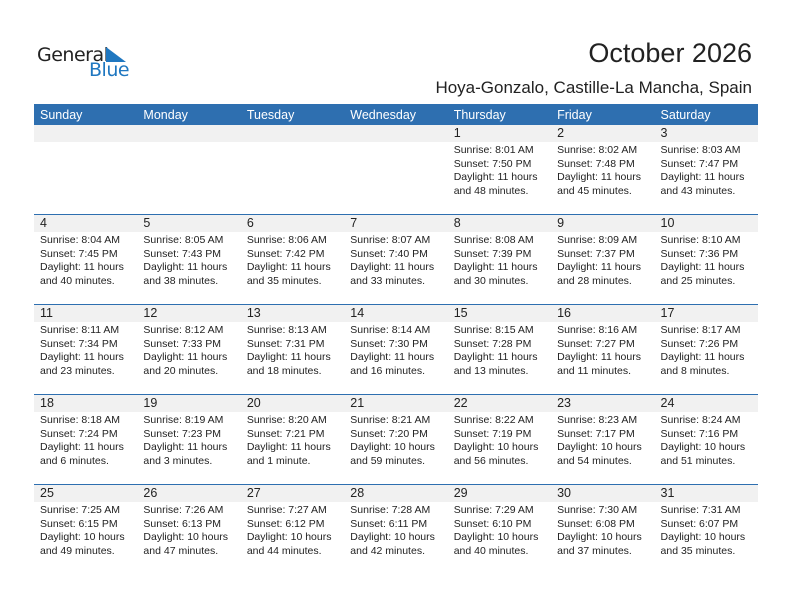 The image size is (792, 612). What do you see at coordinates (596, 163) in the screenshot?
I see `sunset-text: Sunset: 7:48 PM` at bounding box center [596, 163].